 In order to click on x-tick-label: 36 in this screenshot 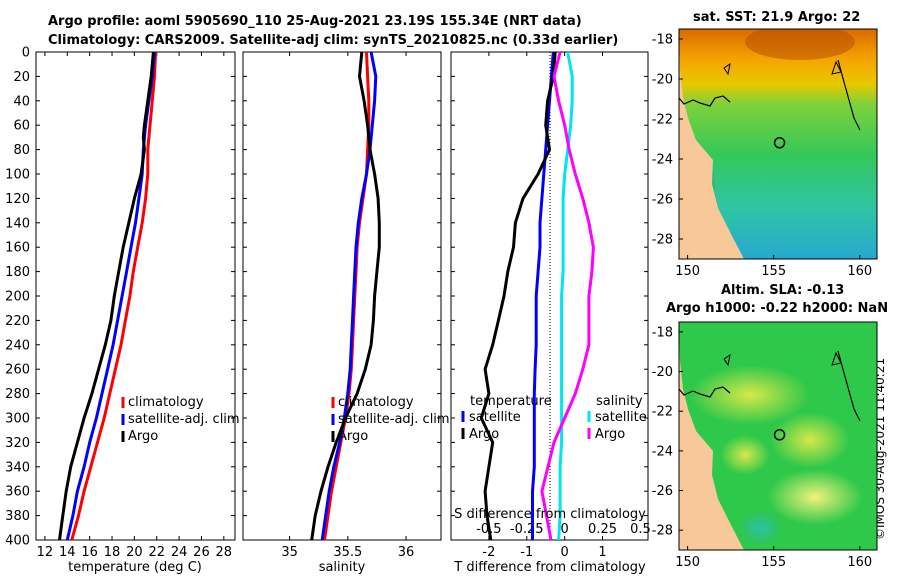, I will do `click(406, 552)`.